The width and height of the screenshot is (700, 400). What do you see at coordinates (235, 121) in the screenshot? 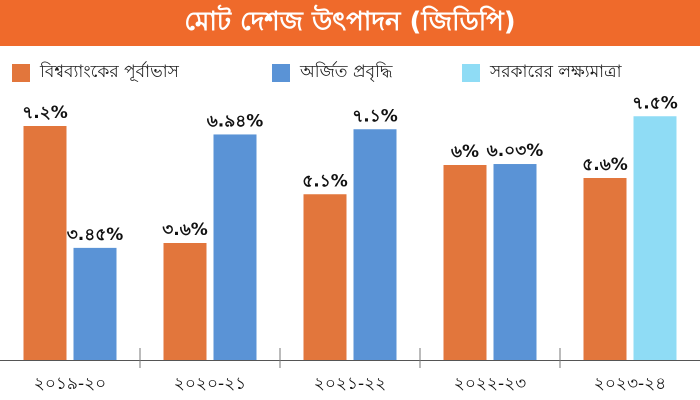
I see `bar-value-label: ৬.৯৪%` at bounding box center [235, 121].